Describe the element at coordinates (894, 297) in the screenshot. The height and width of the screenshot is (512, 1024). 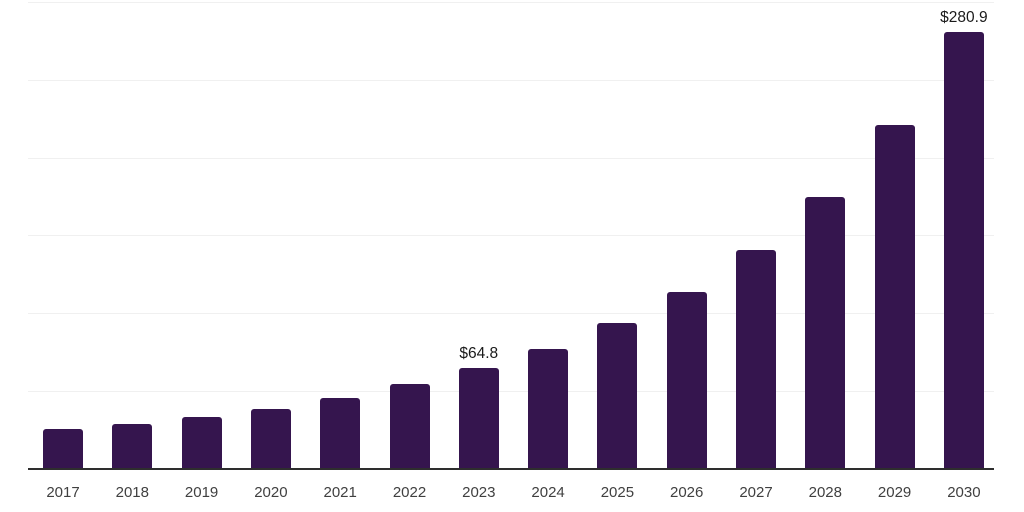
I see `bar-2029` at that location.